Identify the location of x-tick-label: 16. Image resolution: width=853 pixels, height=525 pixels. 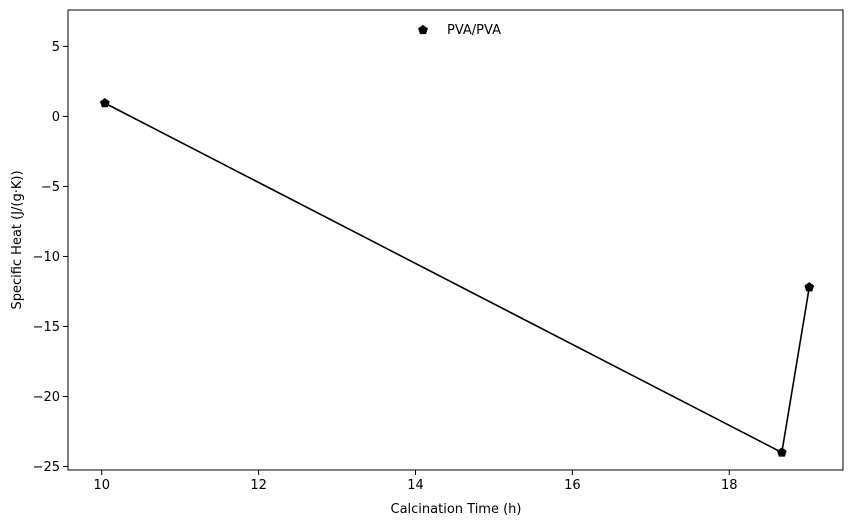
(572, 485).